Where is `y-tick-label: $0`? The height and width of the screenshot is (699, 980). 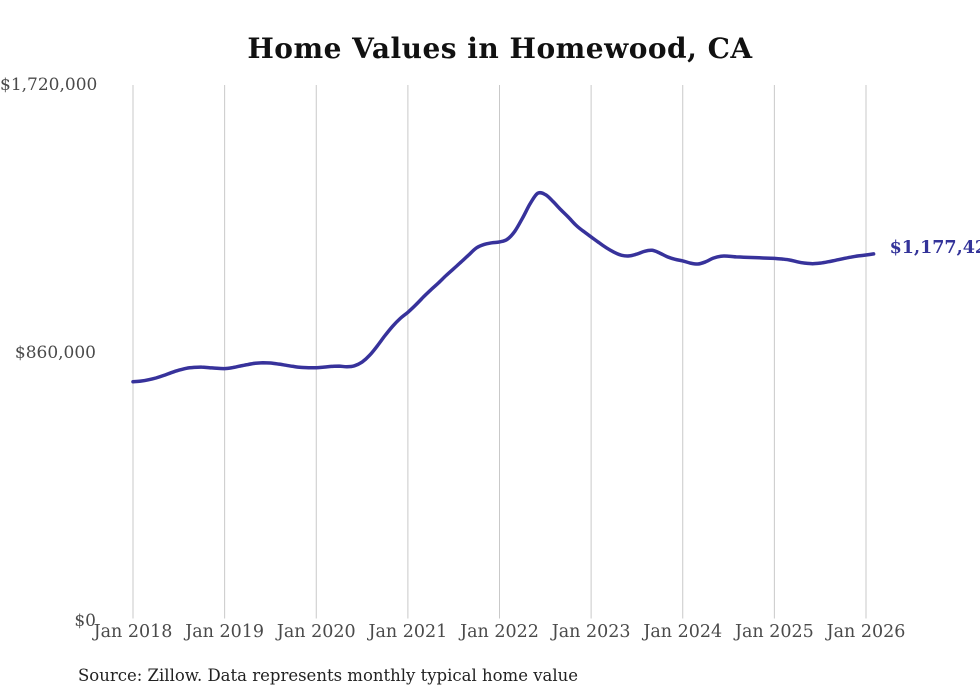
y-tick-label: $0 is located at coordinates (85, 620).